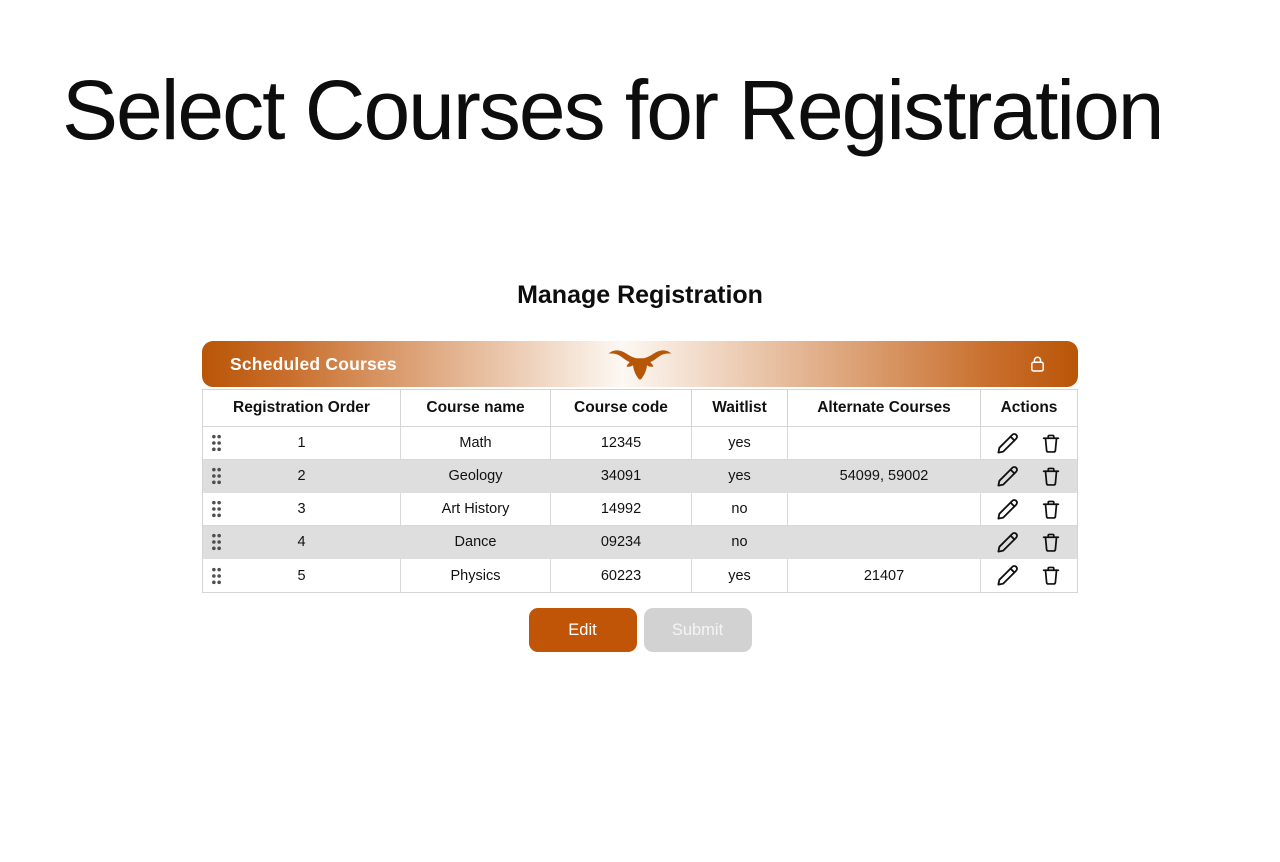  I want to click on table-row: 2 Geology 34091 yes 54099, 59002, so click(640, 476).